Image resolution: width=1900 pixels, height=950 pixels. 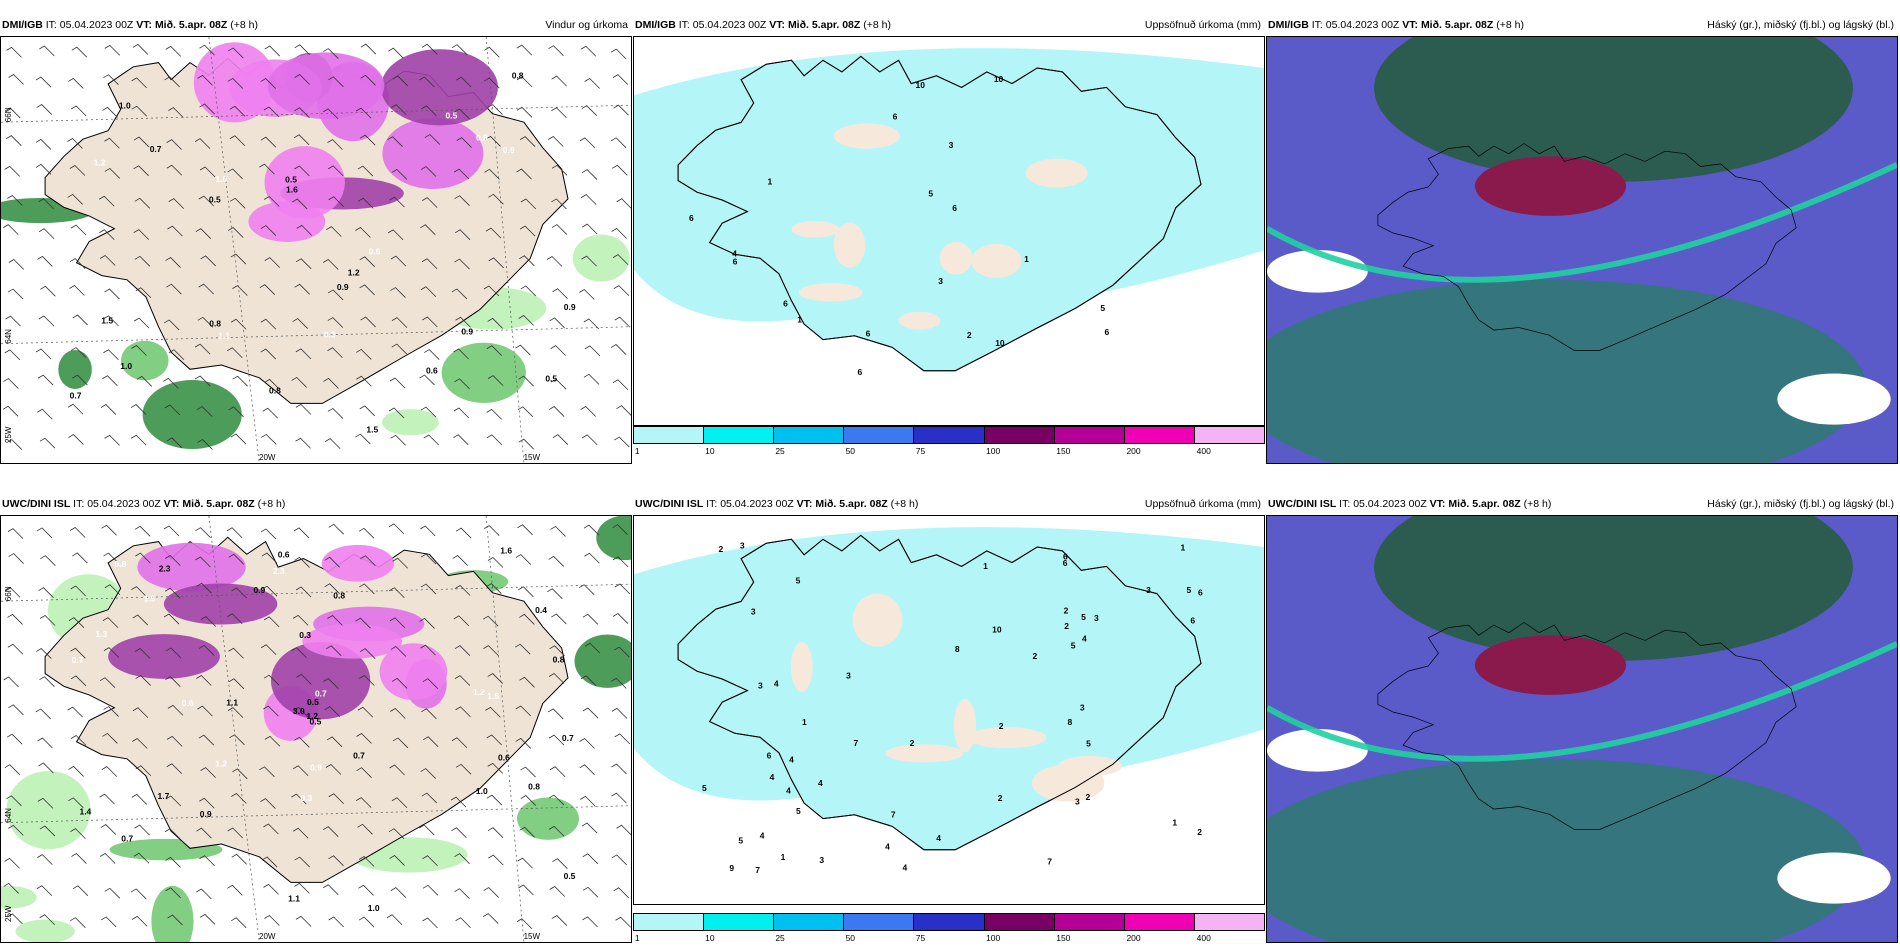 What do you see at coordinates (234, 250) in the screenshot?
I see `longitude-line` at bounding box center [234, 250].